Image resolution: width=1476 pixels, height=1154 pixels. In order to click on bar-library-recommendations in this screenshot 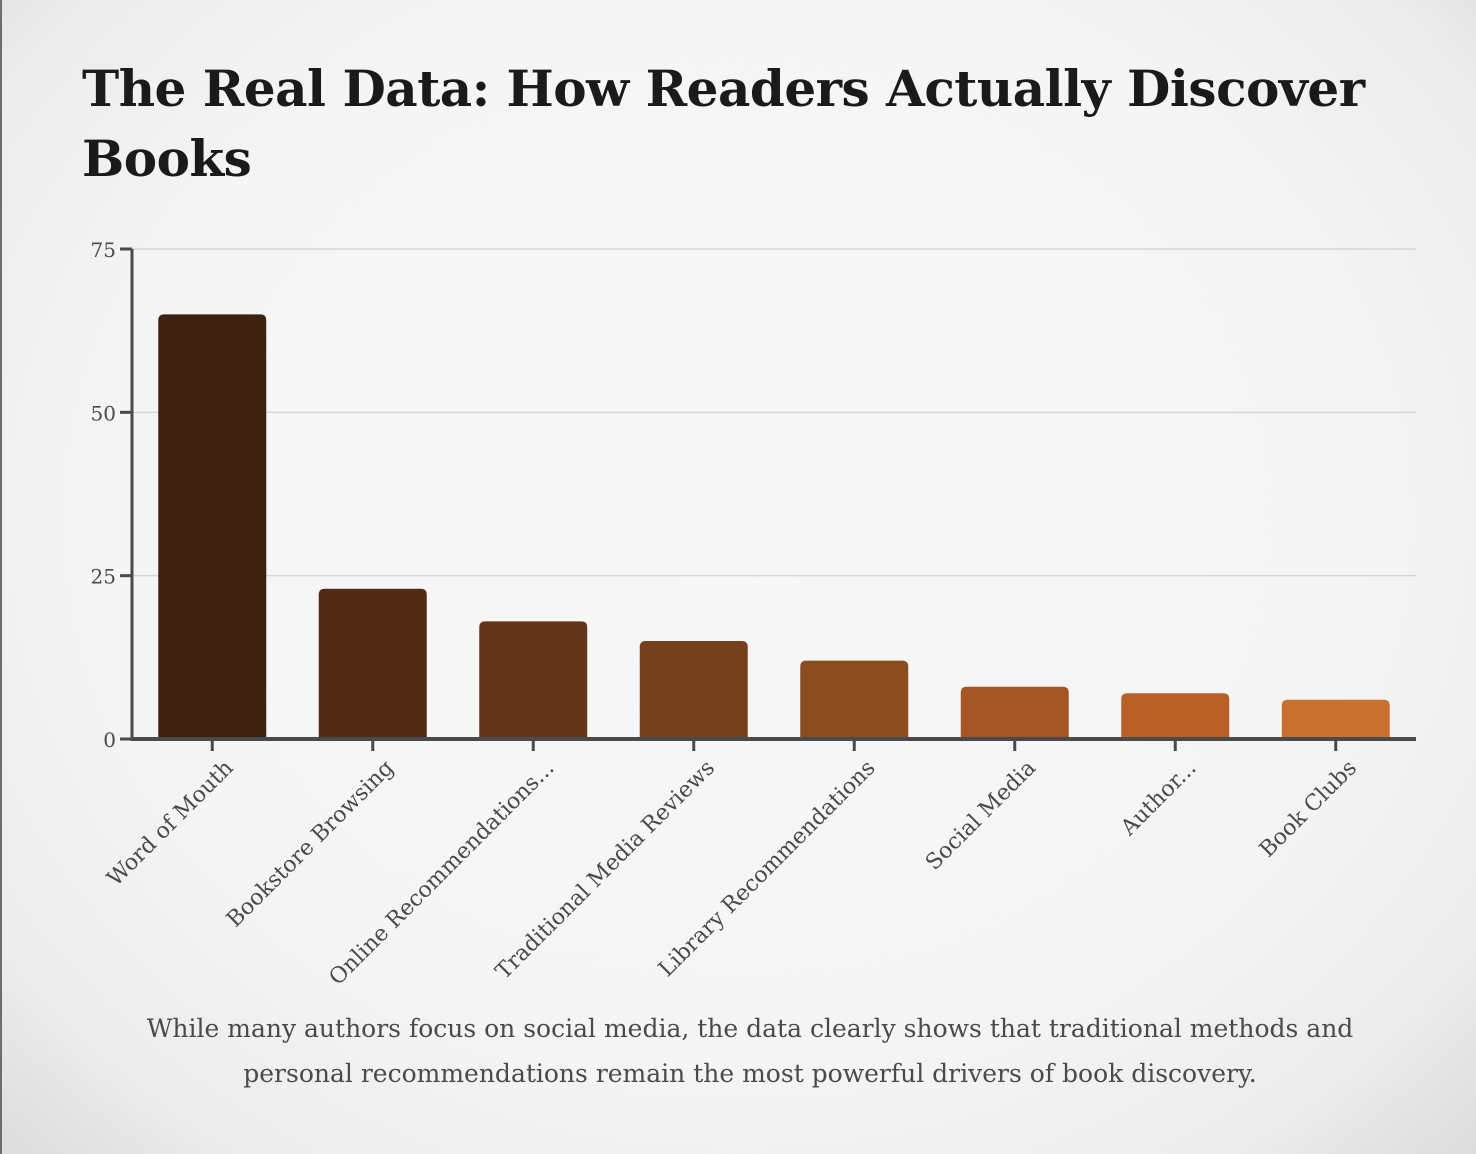, I will do `click(854, 699)`.